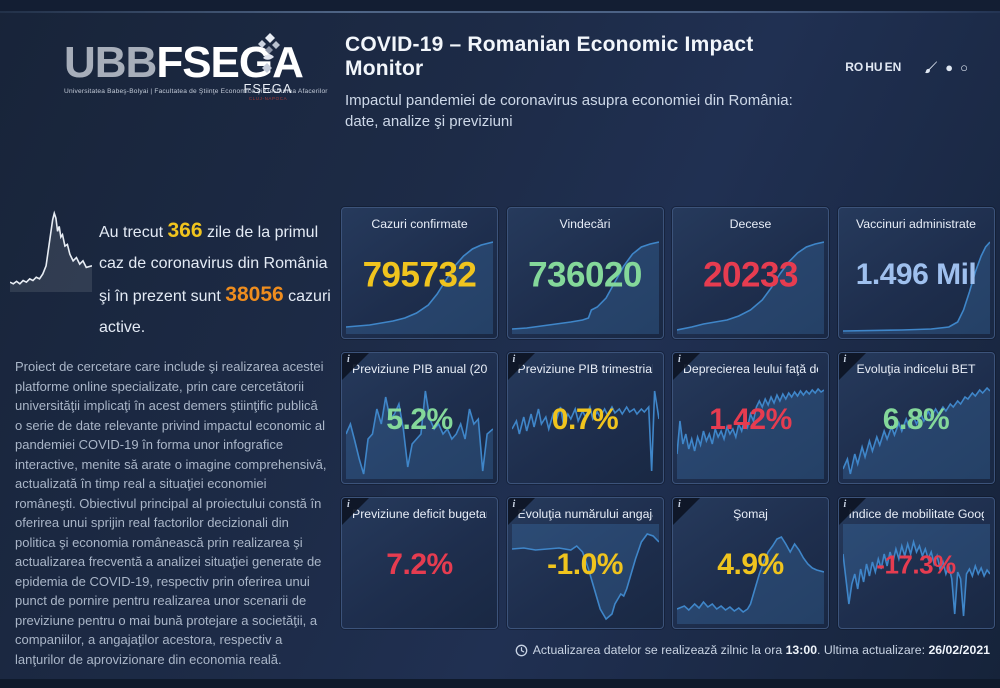  I want to click on card-value: 736020, so click(585, 275).